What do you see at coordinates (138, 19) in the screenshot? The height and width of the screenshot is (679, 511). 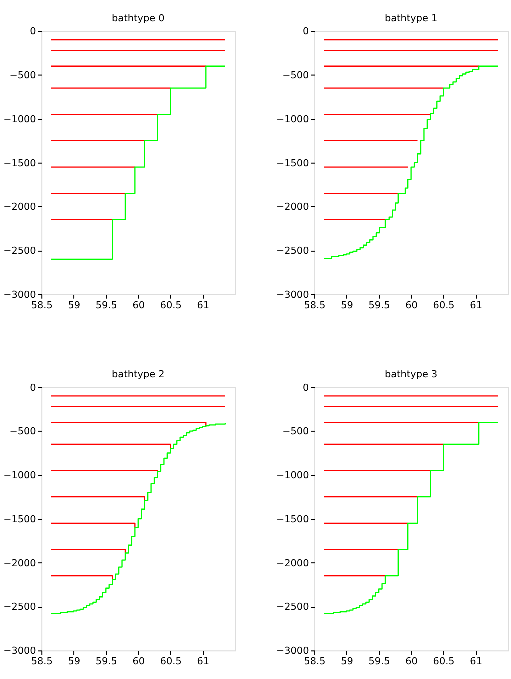 I see `chart-title: bathtype 0` at bounding box center [138, 19].